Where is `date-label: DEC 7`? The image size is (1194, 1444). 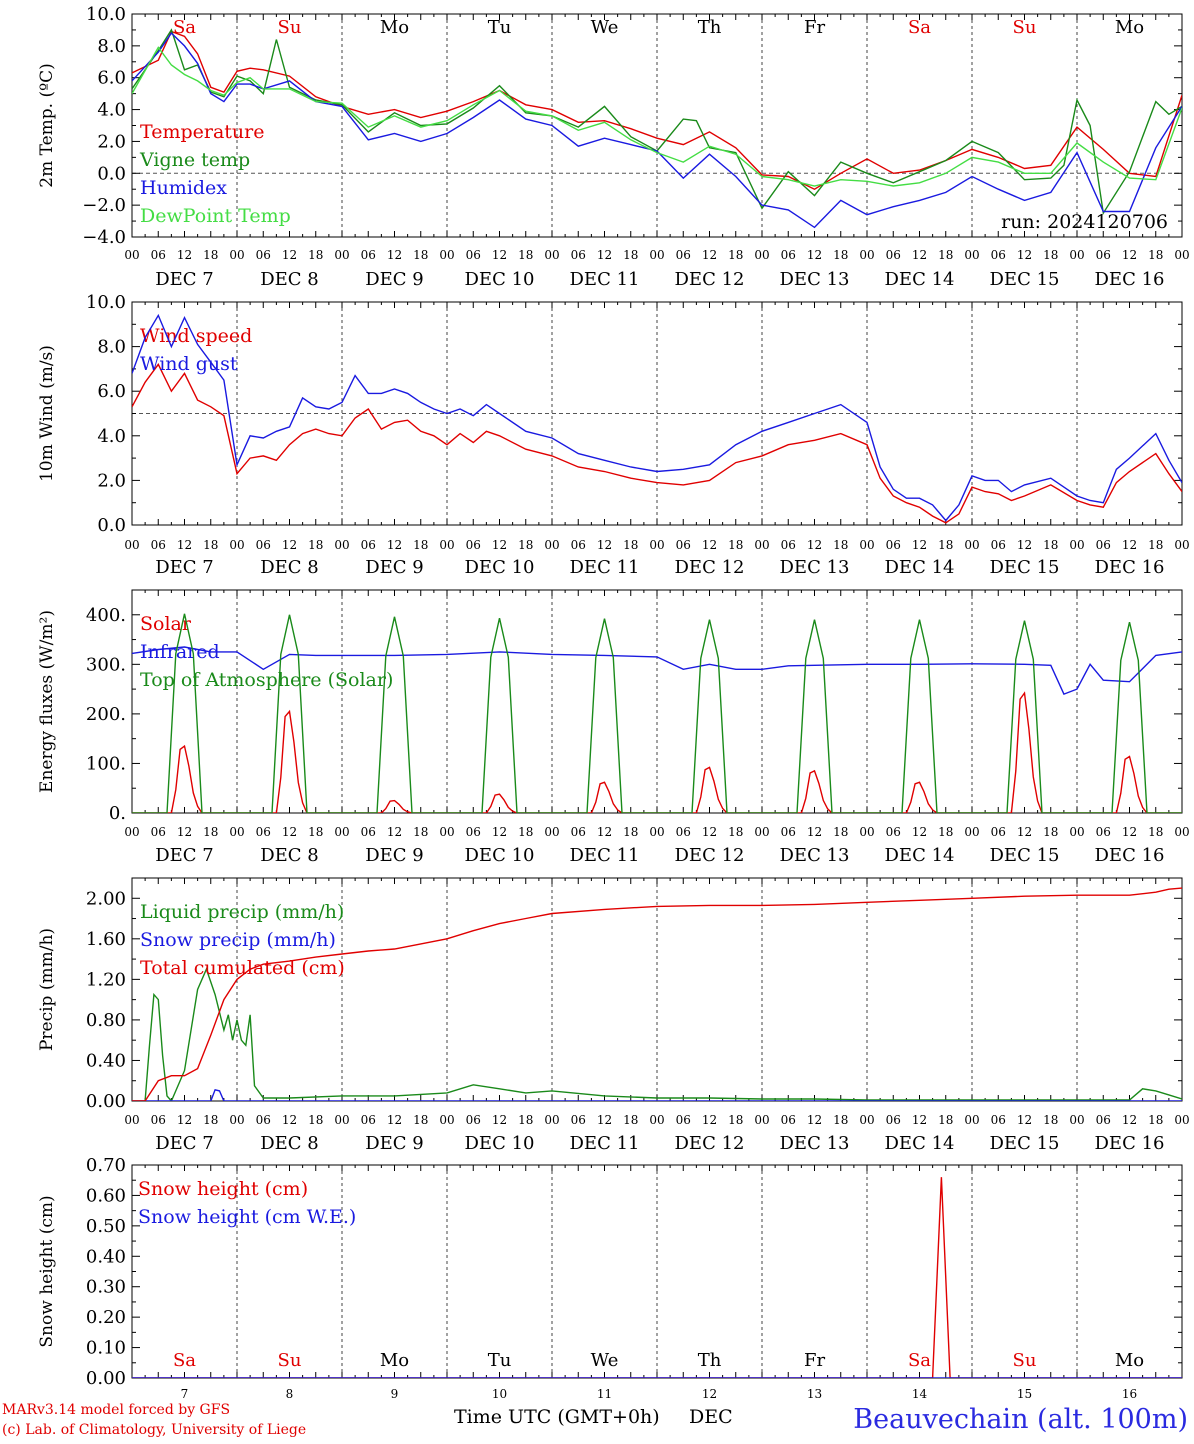
date-label: DEC 7 is located at coordinates (184, 279).